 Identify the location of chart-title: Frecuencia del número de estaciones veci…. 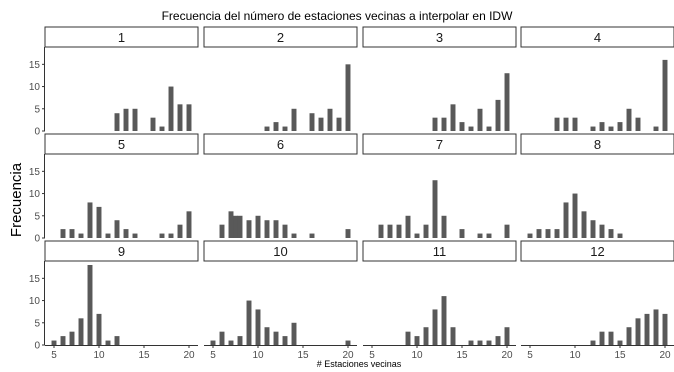
(338, 16).